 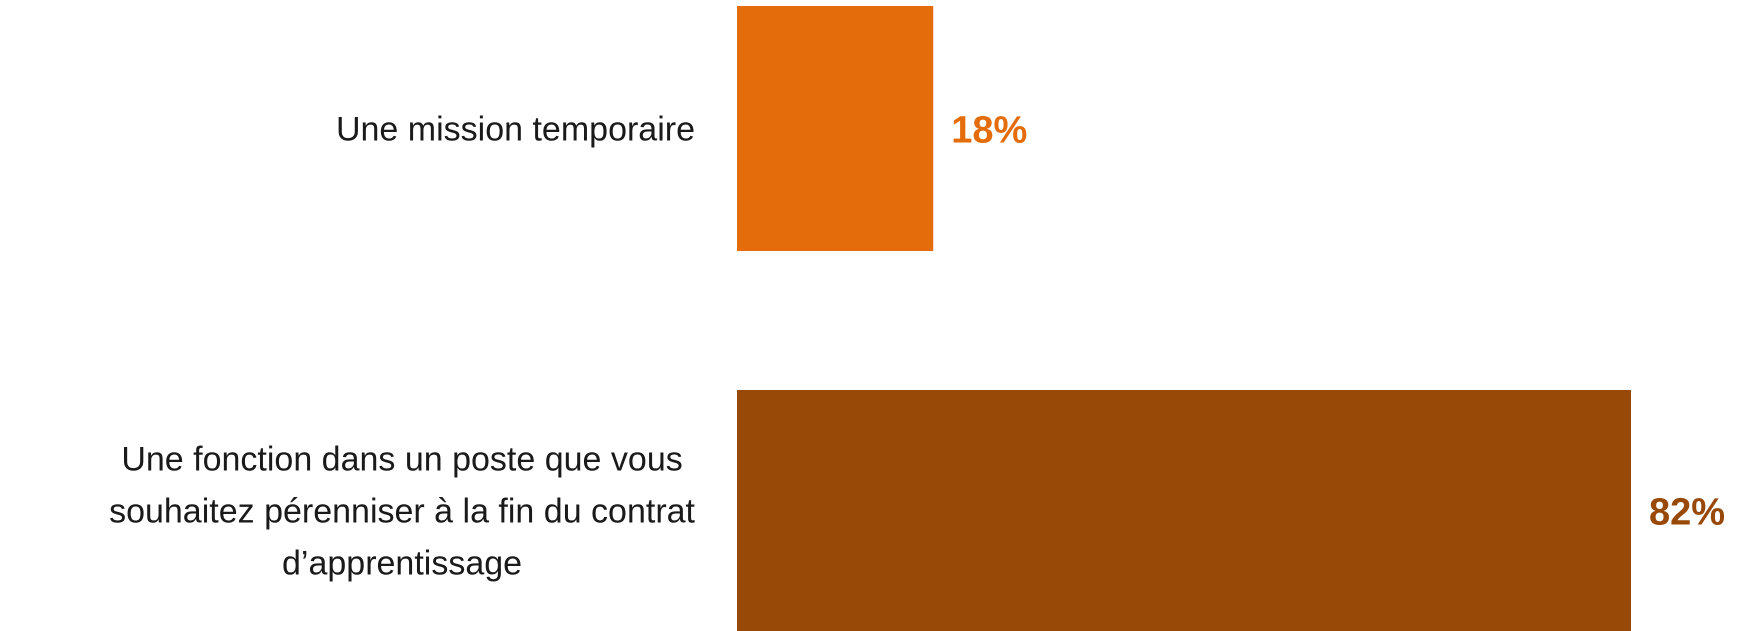 I want to click on category-label-line: souhaitez pérenniser à la fin du contrat, so click(x=402, y=512).